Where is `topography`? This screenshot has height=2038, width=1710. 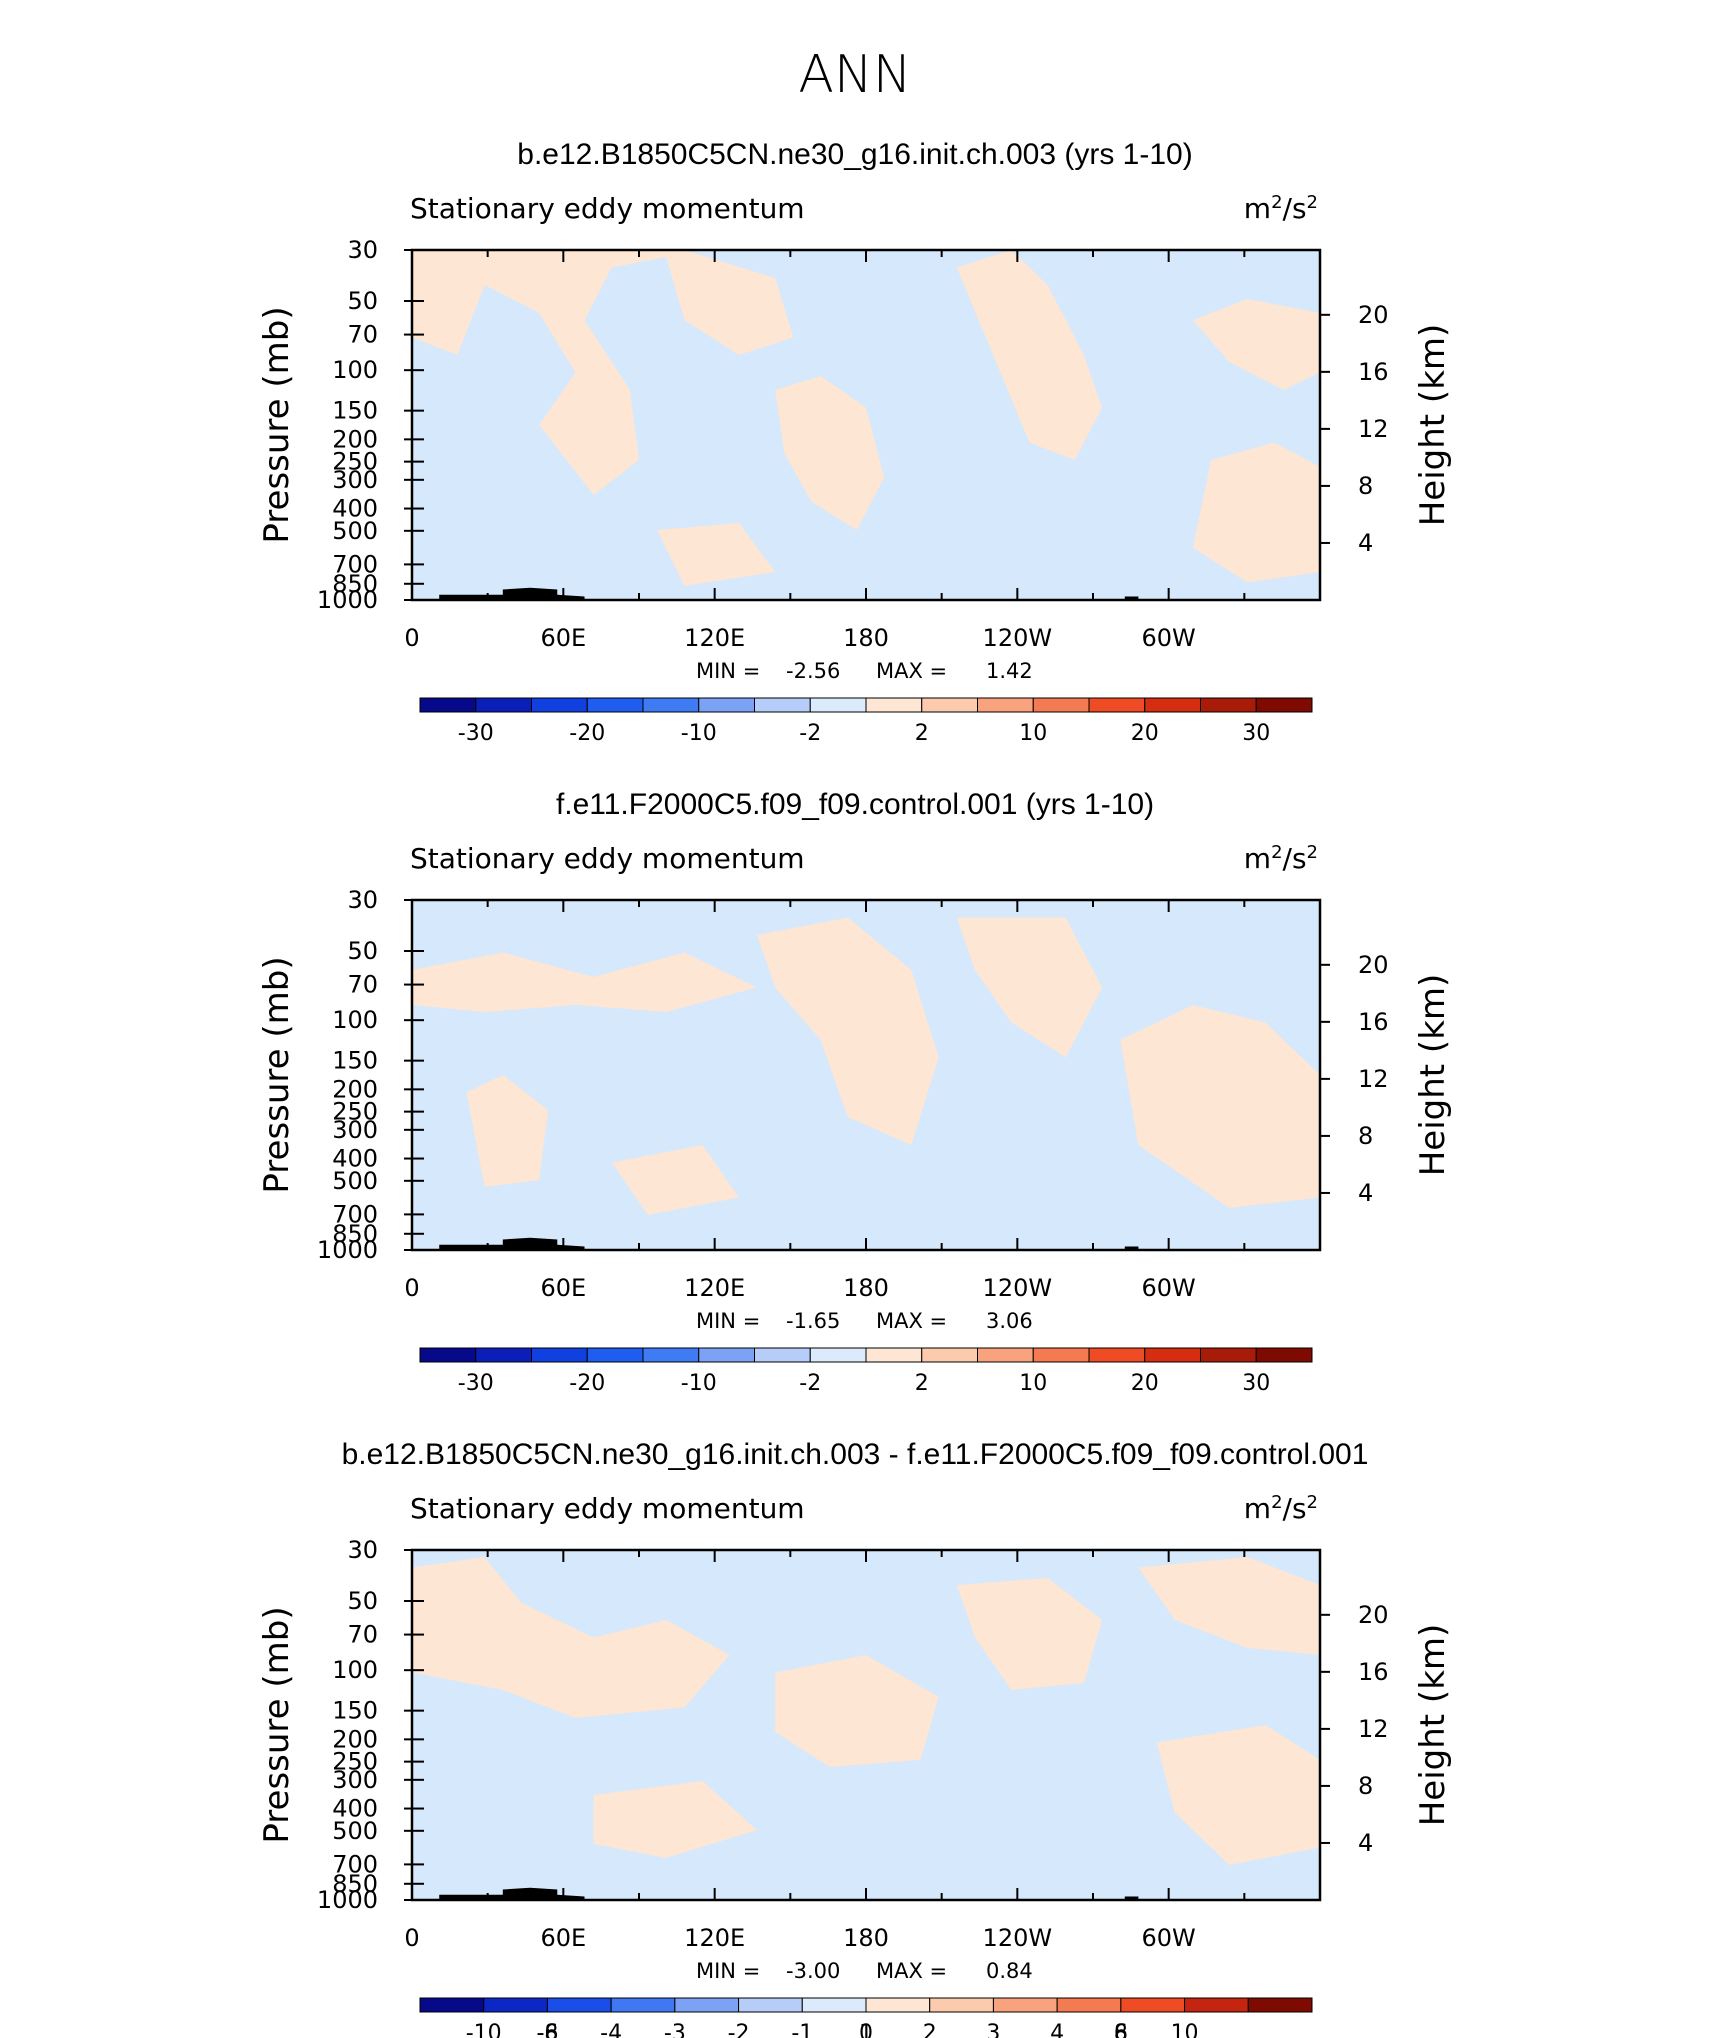
topography is located at coordinates (512, 593).